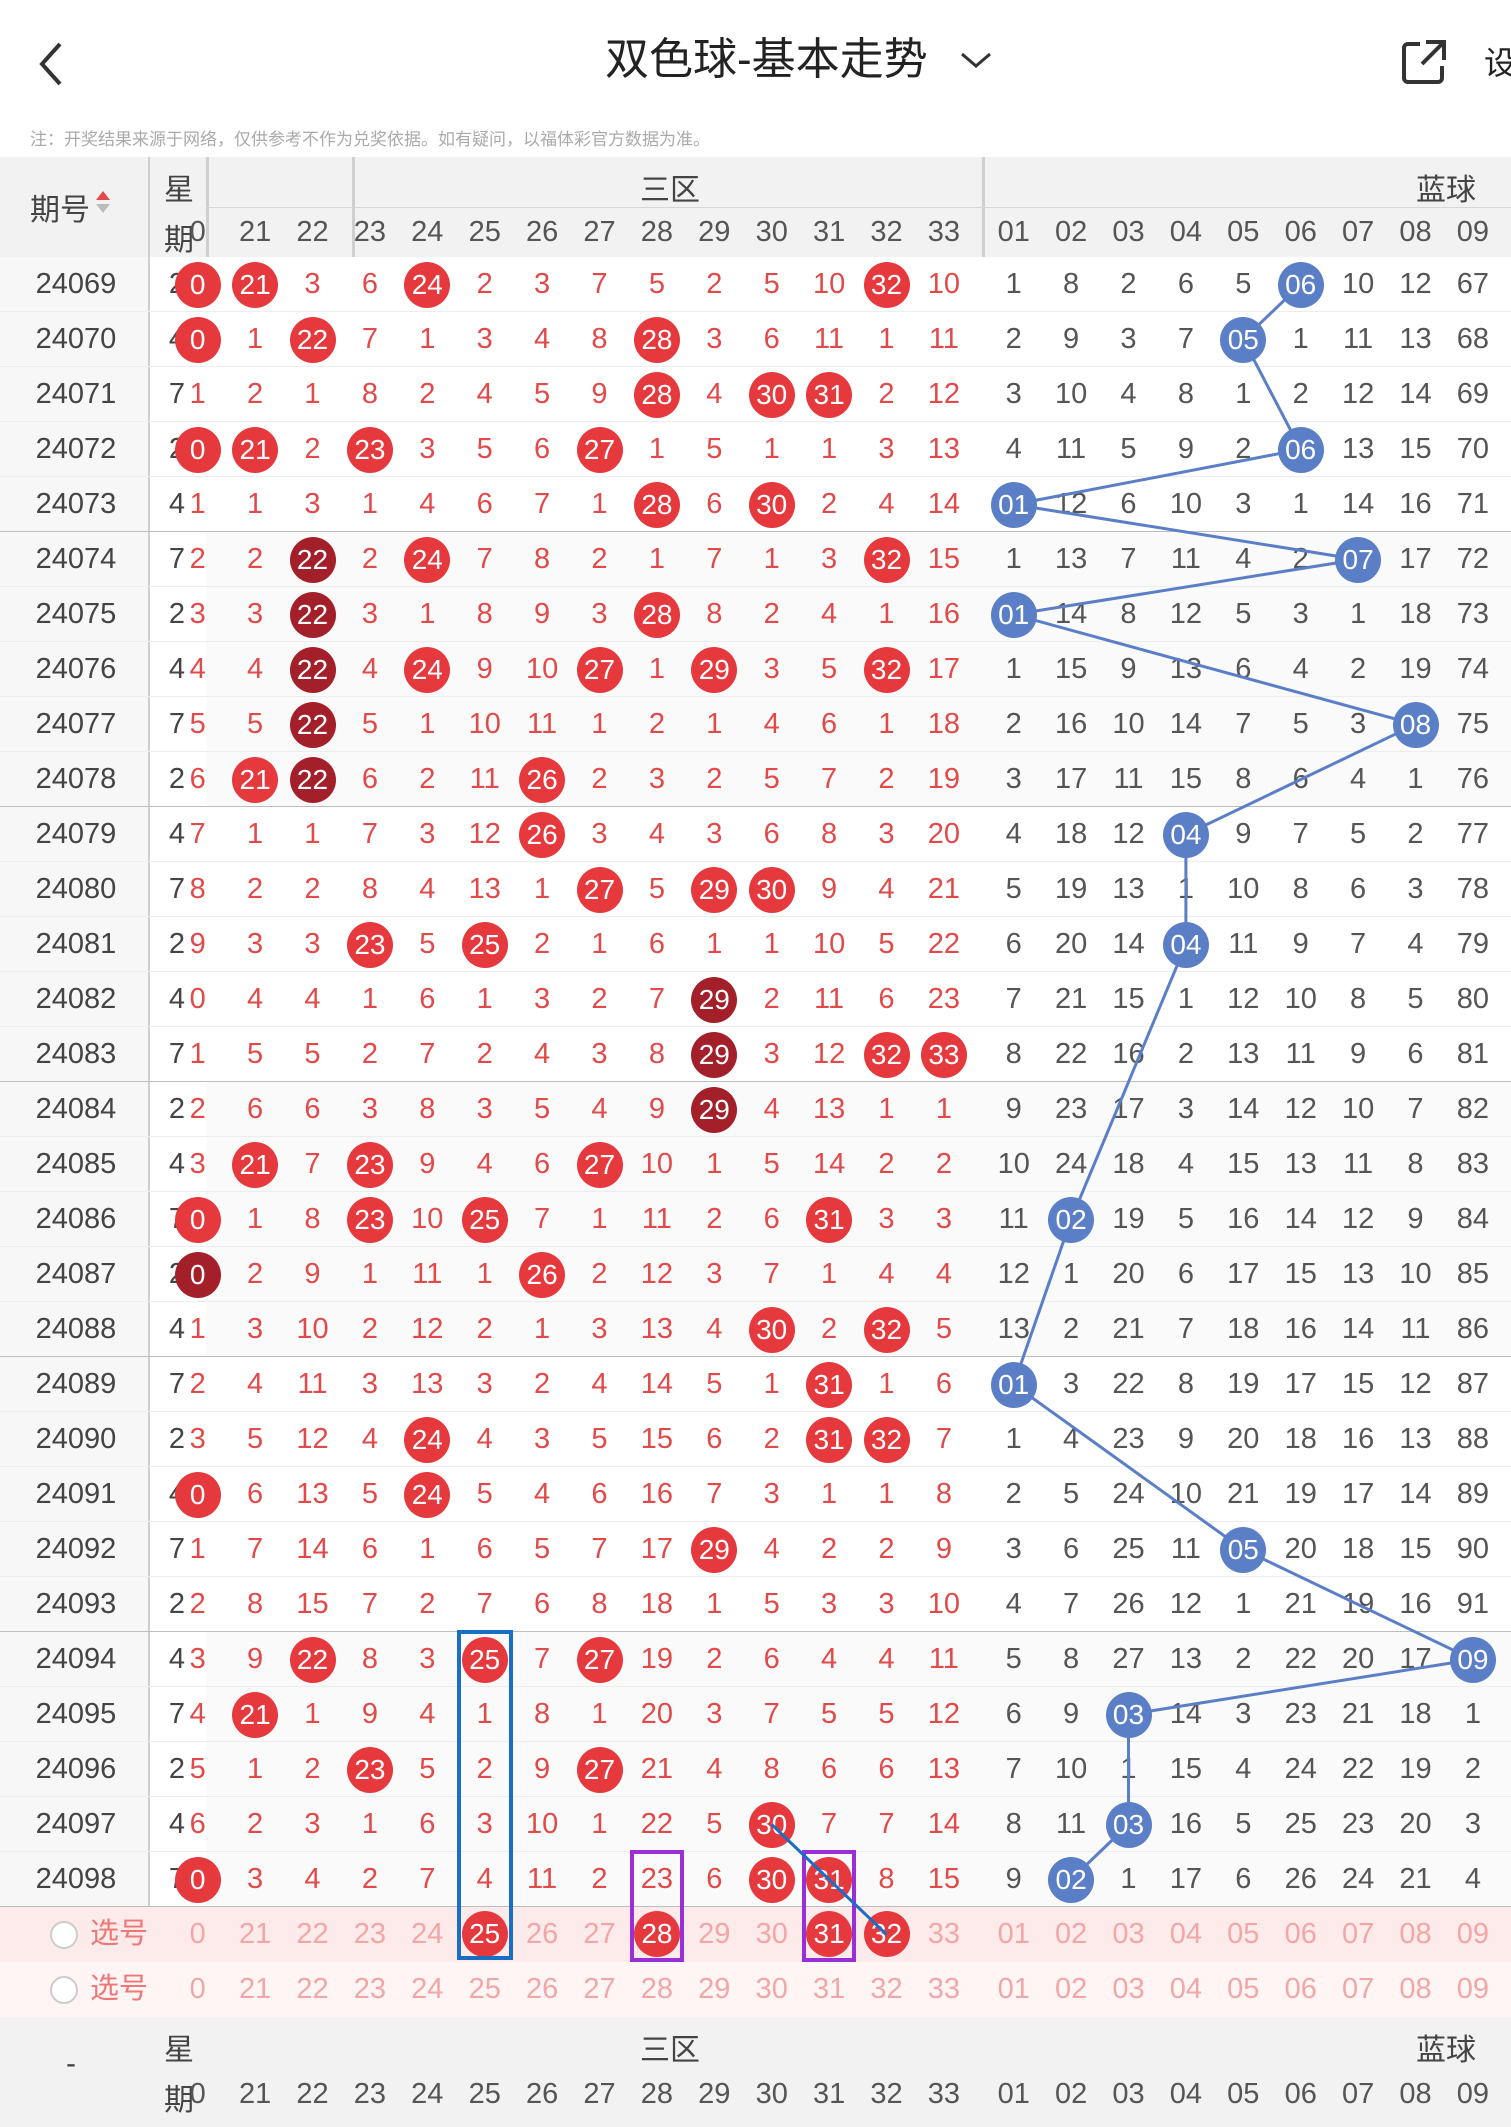  I want to click on period-cell: 24073, so click(76, 504).